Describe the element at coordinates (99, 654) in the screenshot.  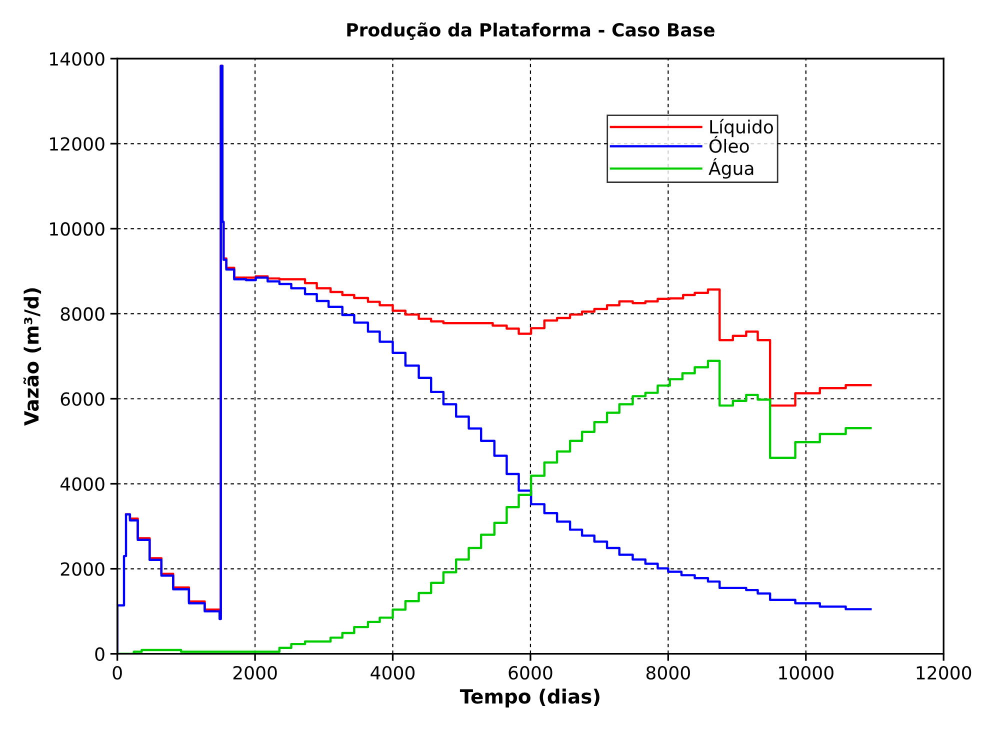
I see `y-tick-label: 0` at that location.